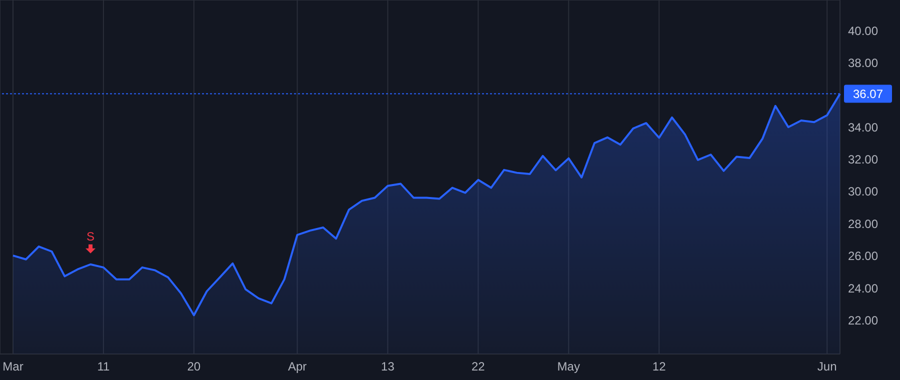  What do you see at coordinates (194, 367) in the screenshot?
I see `x-tick-label: 20` at bounding box center [194, 367].